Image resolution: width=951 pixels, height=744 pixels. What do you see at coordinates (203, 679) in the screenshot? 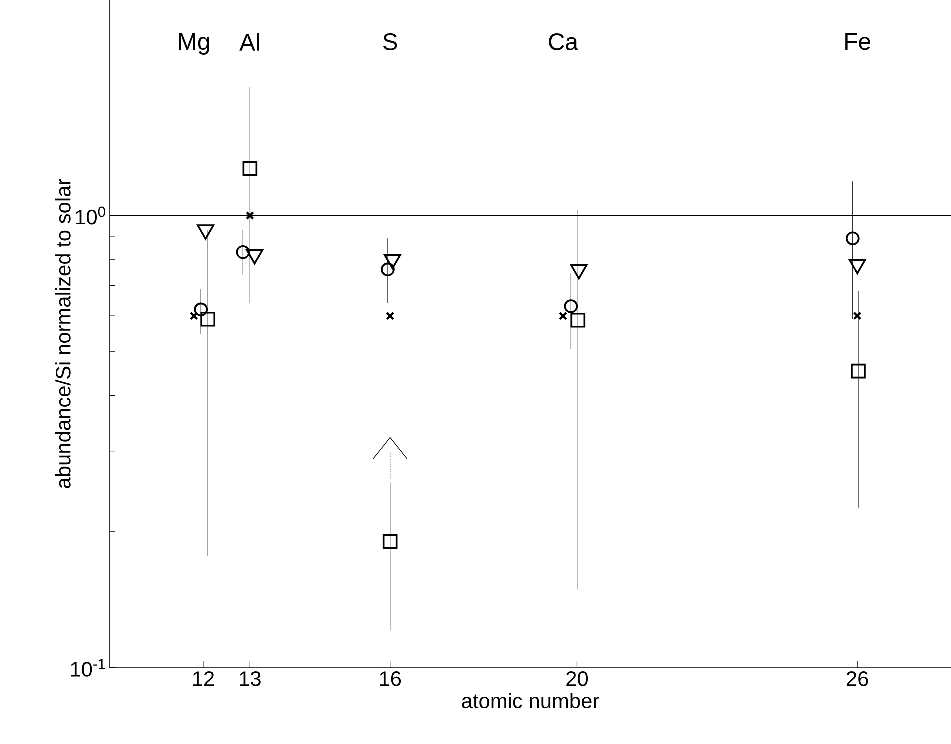
I see `x-tick-label: 12` at bounding box center [203, 679].